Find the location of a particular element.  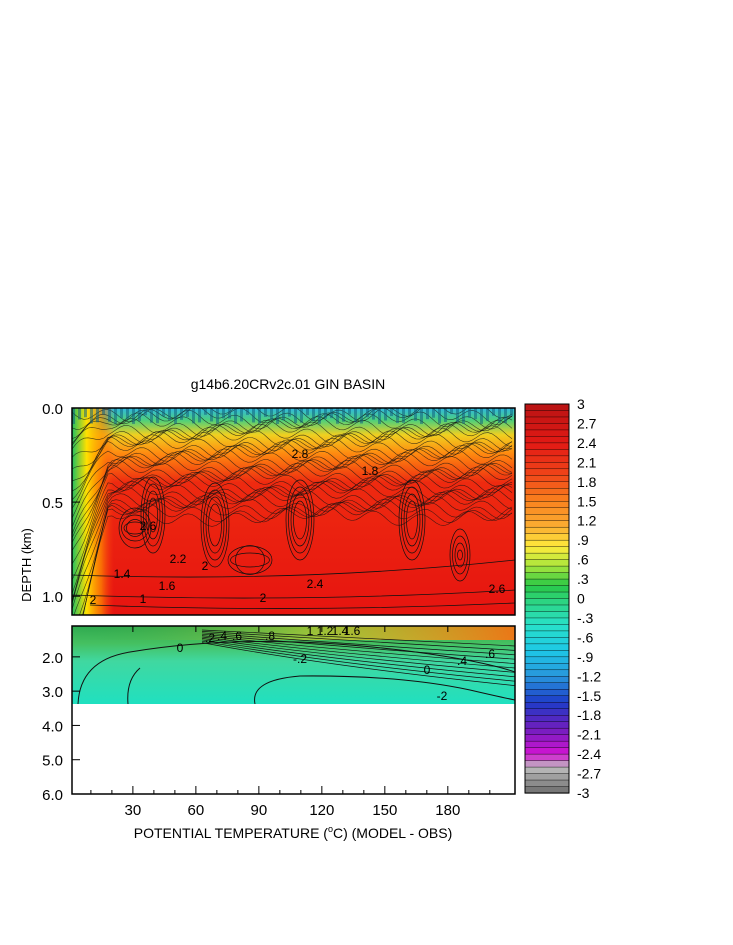

contour-label: 1.4 is located at coordinates (340, 631).